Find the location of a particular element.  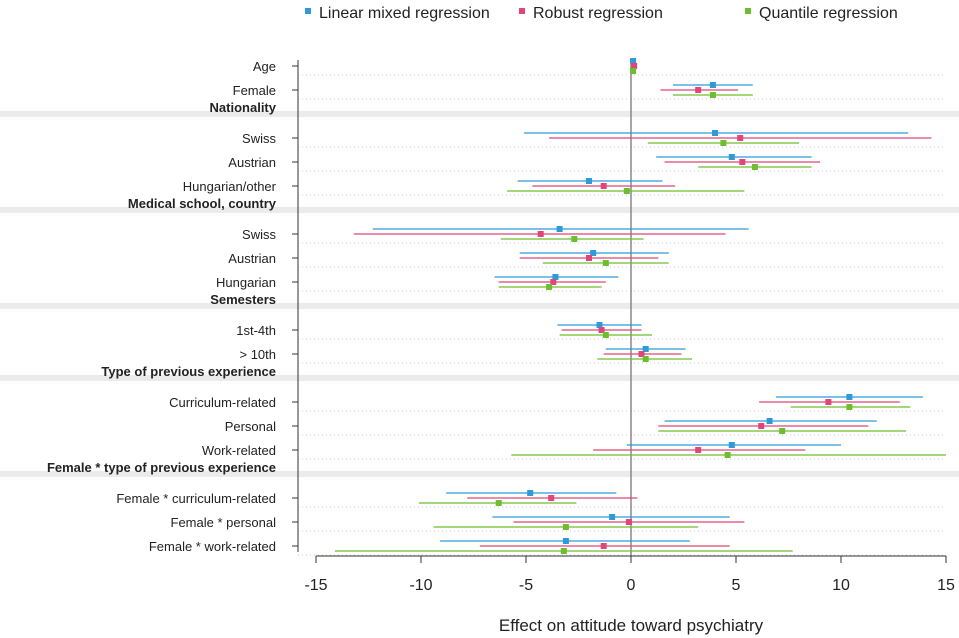

group-label: Semesters is located at coordinates (243, 299).